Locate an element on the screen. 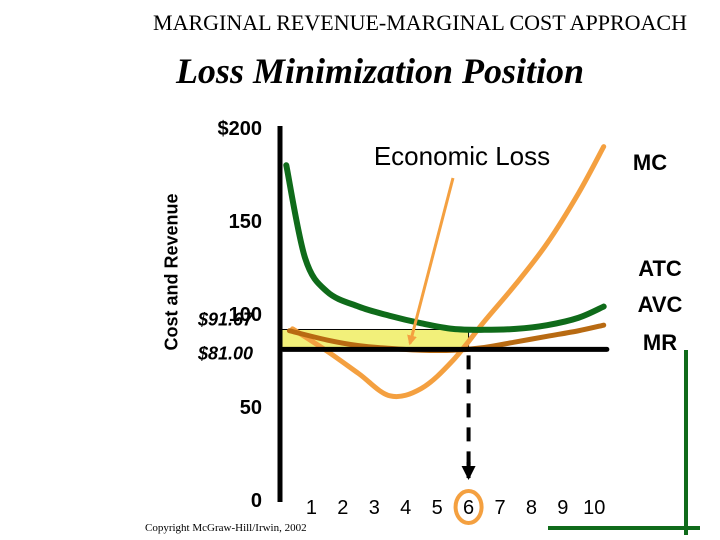 Image resolution: width=720 pixels, height=540 pixels. economic-loss-label: Economic Loss is located at coordinates (462, 156).